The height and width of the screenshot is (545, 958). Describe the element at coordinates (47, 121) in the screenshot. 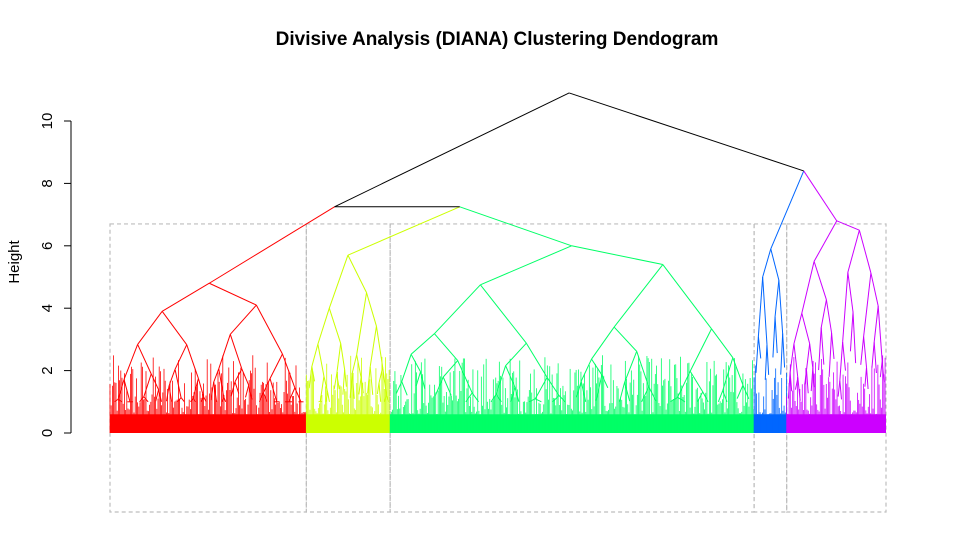

I see `y-tick-label: 10` at that location.